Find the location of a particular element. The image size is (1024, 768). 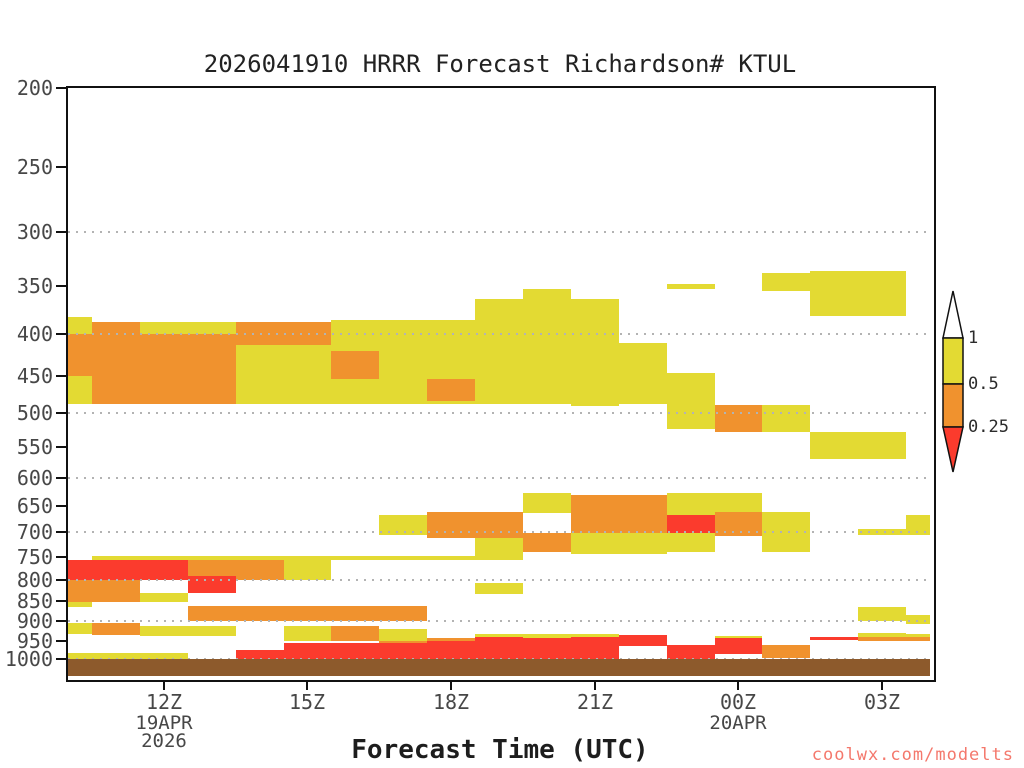

x-tick-label-00Z: 00Z is located at coordinates (738, 702).